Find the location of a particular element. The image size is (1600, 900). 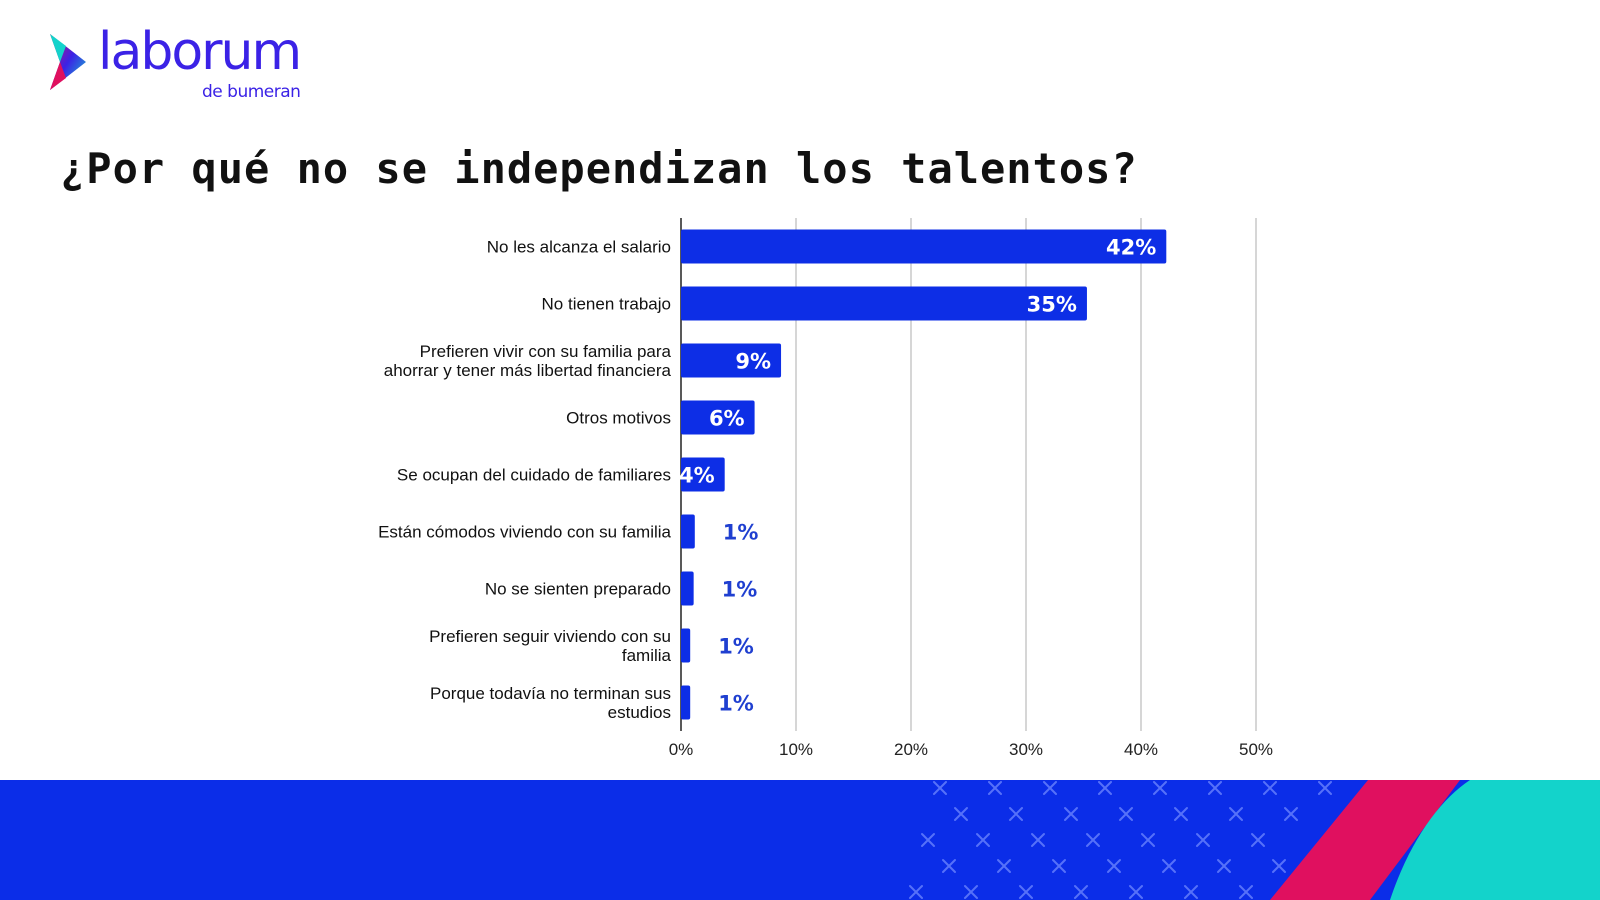

category-label: No les alcanza el salario is located at coordinates (579, 247).